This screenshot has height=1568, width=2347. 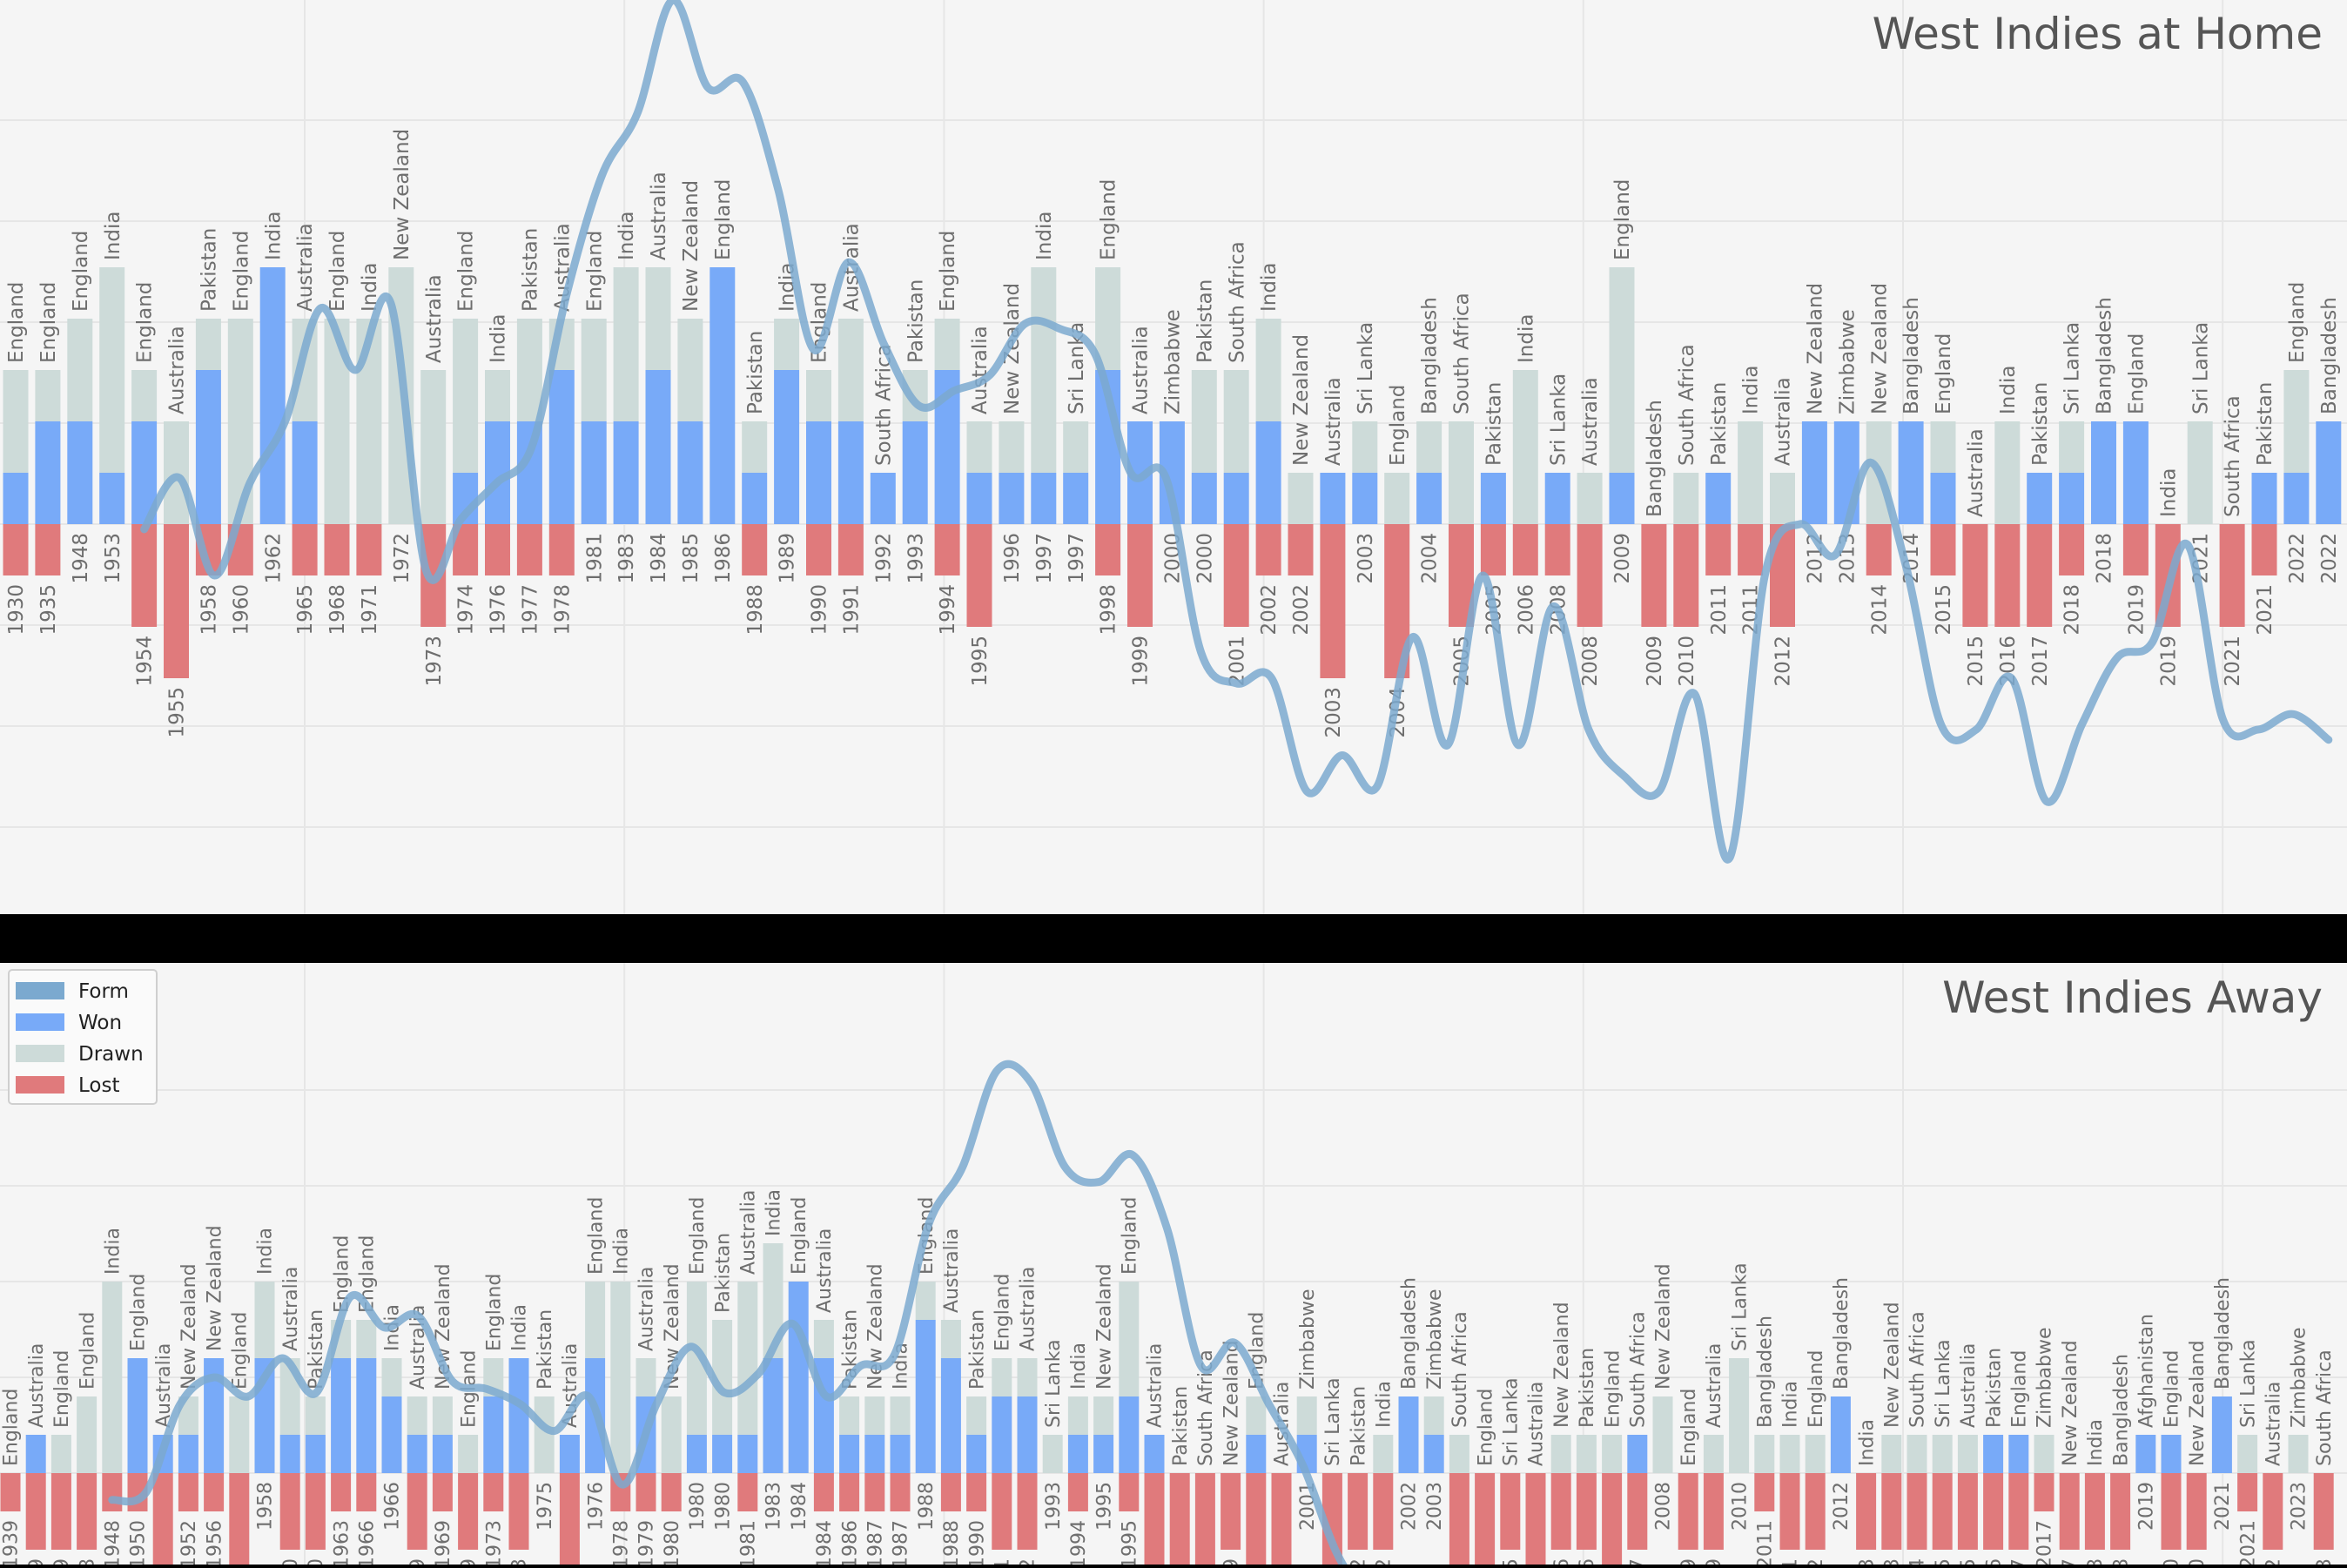 What do you see at coordinates (1012, 558) in the screenshot?
I see `bar-label-year: 1996` at bounding box center [1012, 558].